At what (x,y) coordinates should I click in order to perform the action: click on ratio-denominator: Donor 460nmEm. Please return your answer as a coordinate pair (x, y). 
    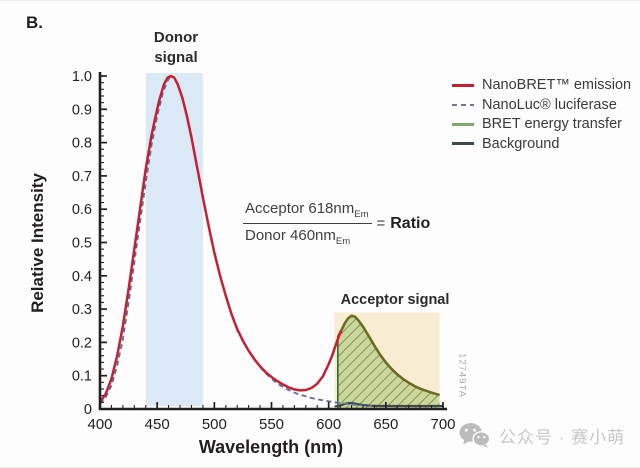
    Looking at the image, I should click on (298, 237).